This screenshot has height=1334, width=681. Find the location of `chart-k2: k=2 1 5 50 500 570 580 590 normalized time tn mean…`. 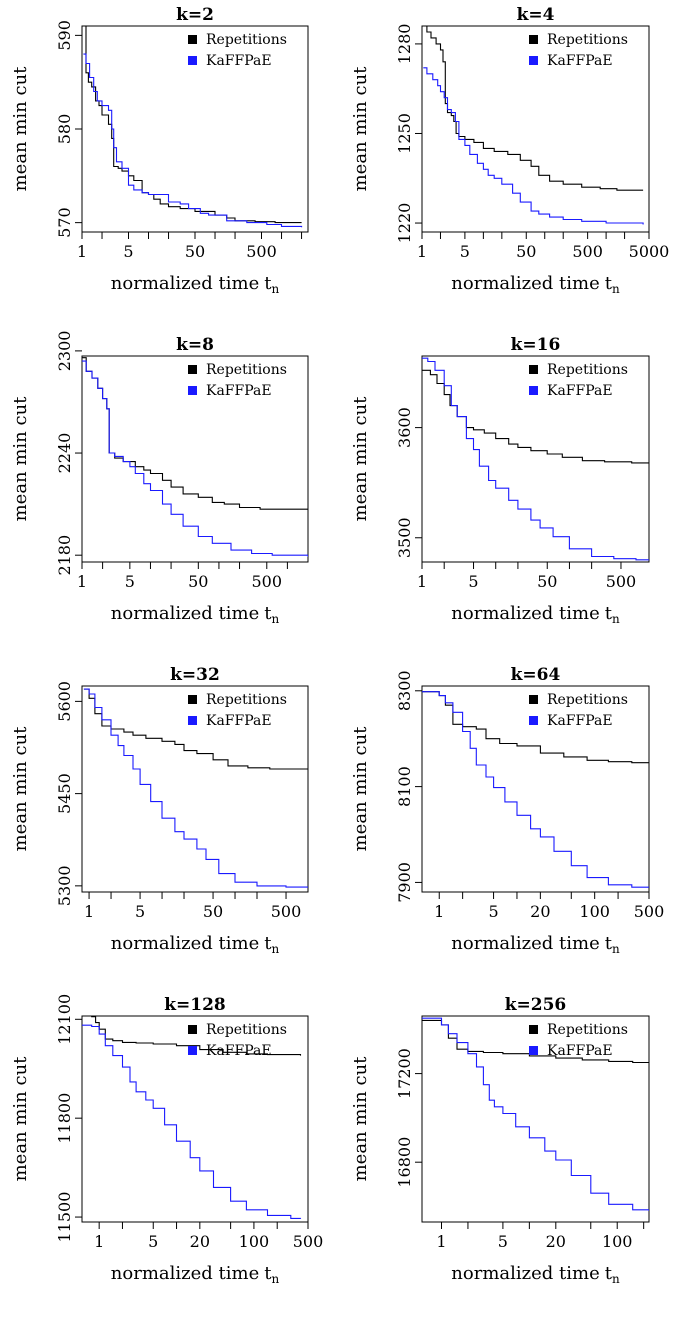

chart-k2: k=2 1 5 50 500 570 580 590 normalized time tn mean… is located at coordinates (170, 165).